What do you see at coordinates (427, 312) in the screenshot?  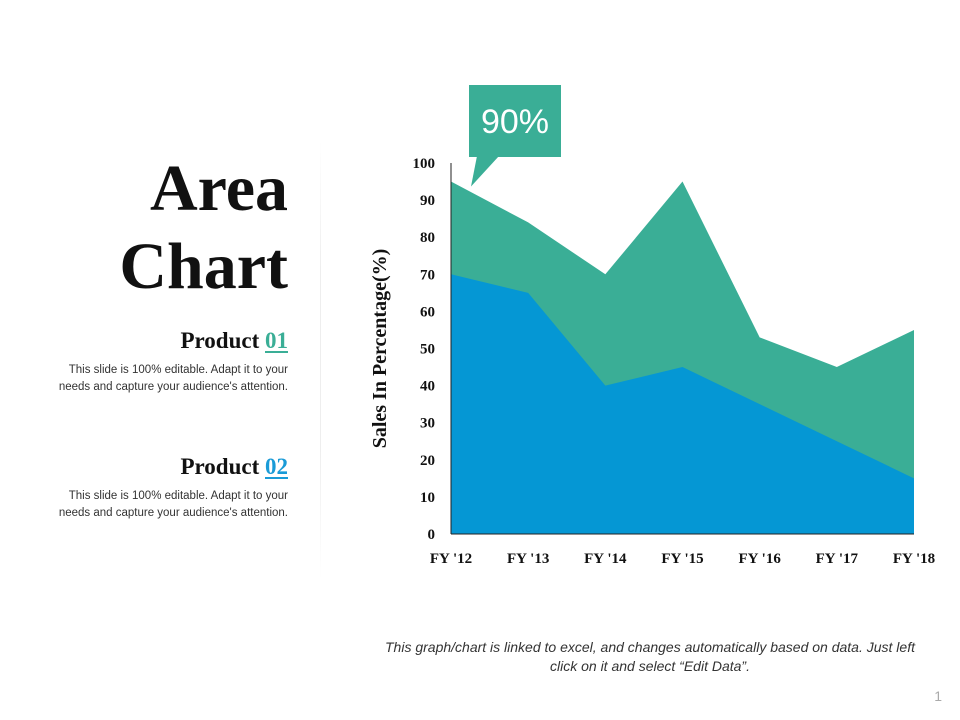 I see `y-tick-label: 60` at bounding box center [427, 312].